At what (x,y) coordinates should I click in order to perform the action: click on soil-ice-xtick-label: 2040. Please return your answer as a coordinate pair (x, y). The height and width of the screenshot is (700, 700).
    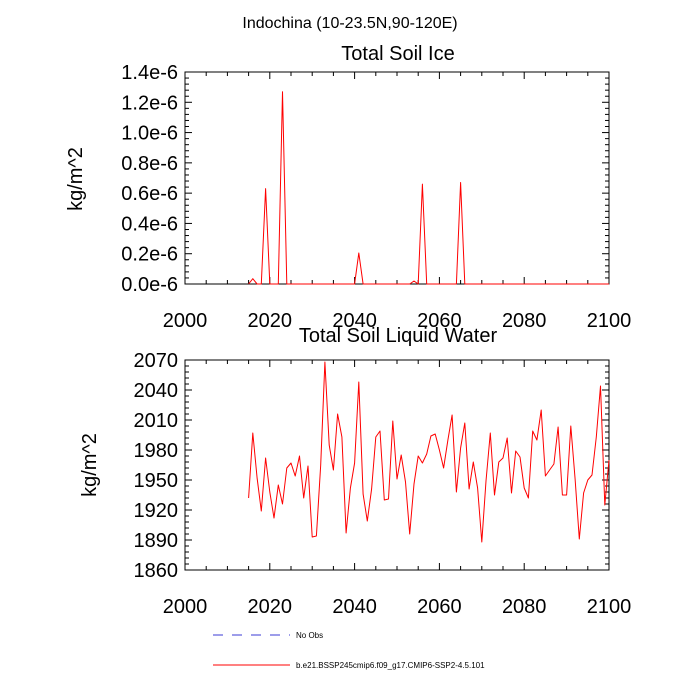
    Looking at the image, I should click on (354, 321).